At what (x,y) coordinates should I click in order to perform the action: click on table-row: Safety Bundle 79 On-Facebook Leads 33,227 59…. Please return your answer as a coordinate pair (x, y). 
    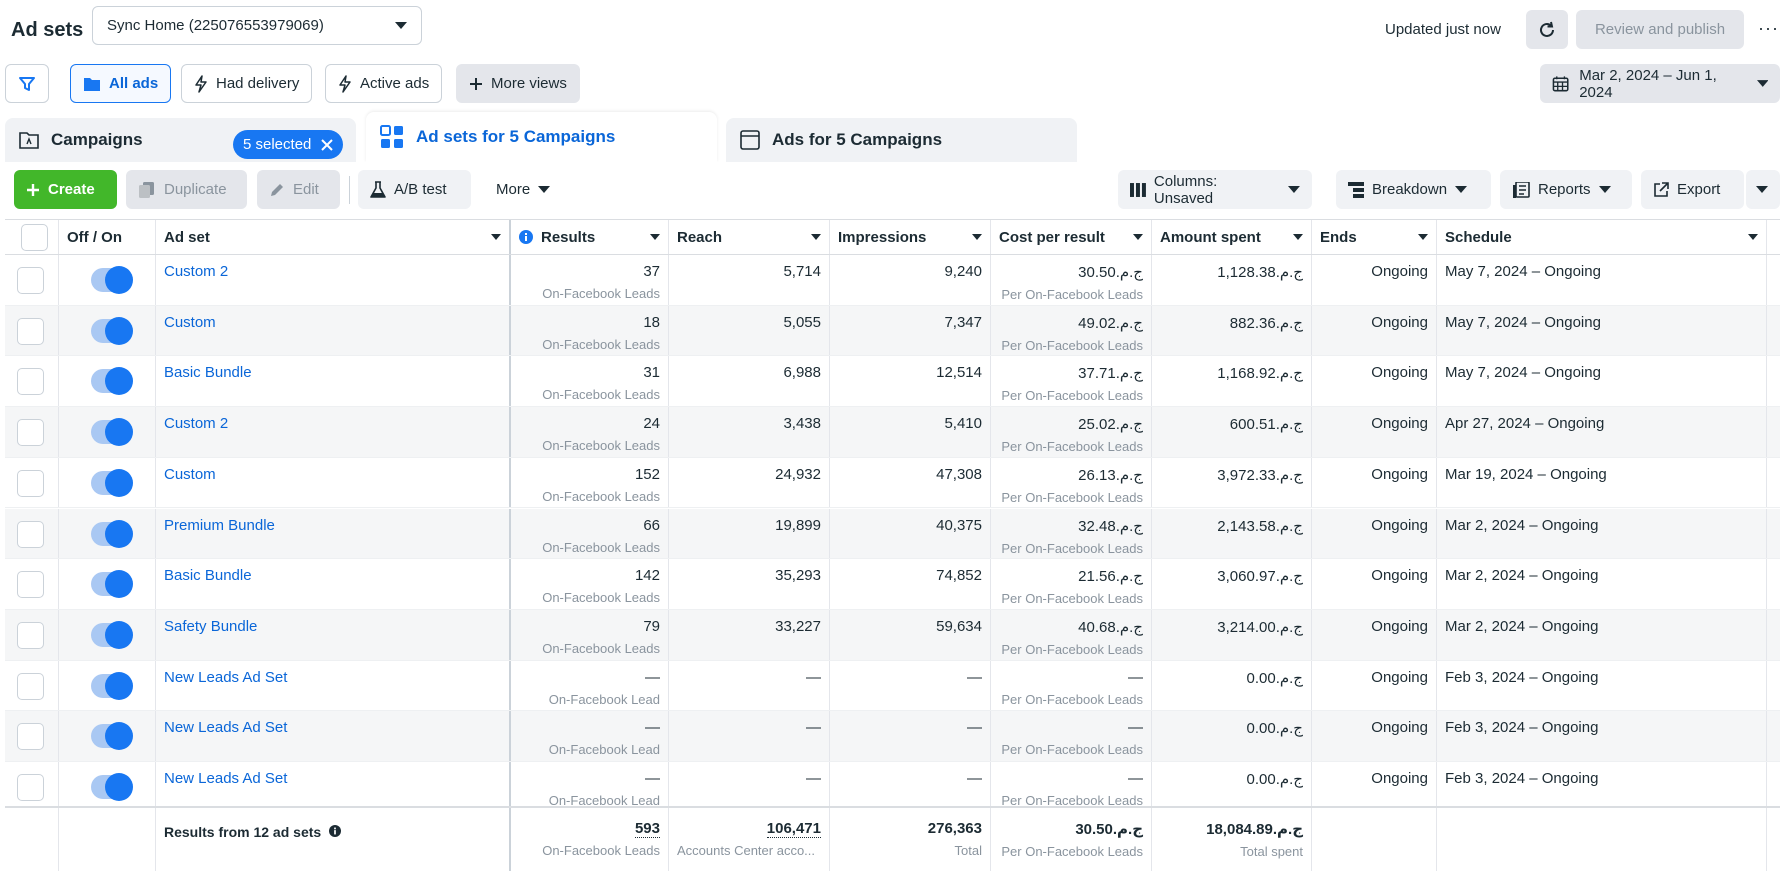
    Looking at the image, I should click on (892, 635).